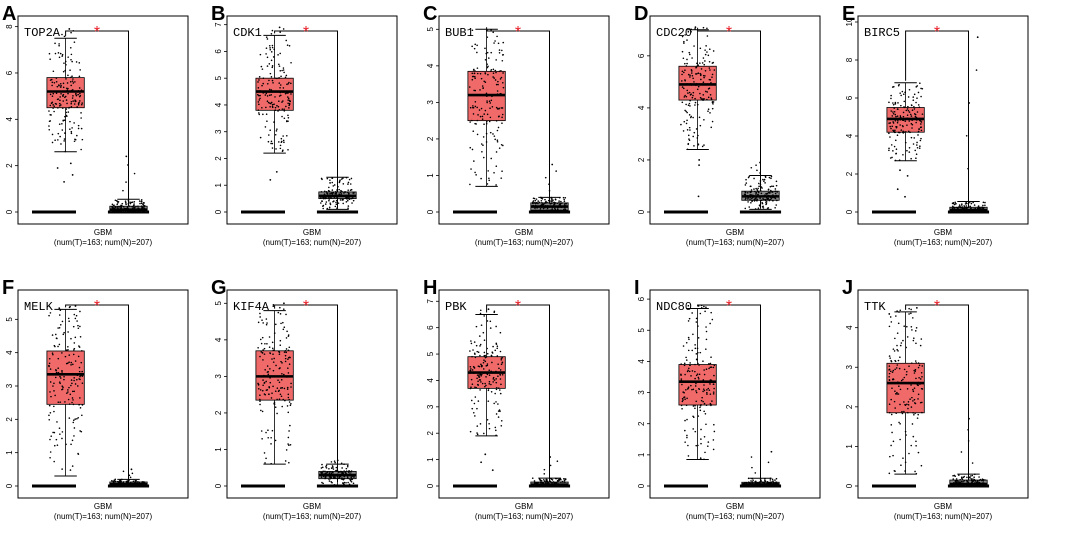 The image size is (1065, 536). What do you see at coordinates (875, 307) in the screenshot?
I see `gene-label: TTK` at bounding box center [875, 307].